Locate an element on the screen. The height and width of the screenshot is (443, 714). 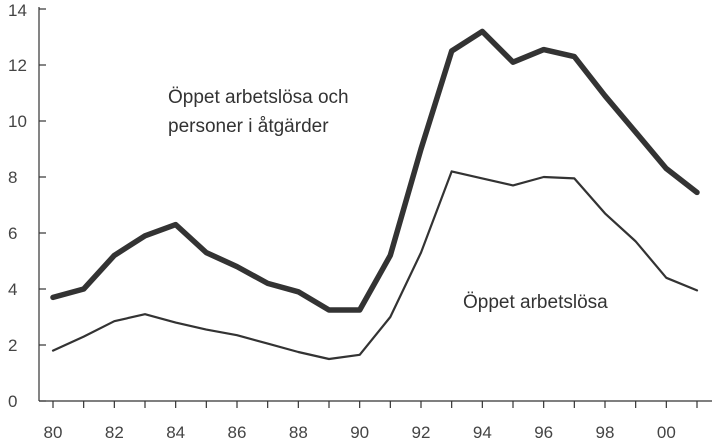
series-label-total: Öppet arbetslösa och personer i åtgärder is located at coordinates (261, 112).